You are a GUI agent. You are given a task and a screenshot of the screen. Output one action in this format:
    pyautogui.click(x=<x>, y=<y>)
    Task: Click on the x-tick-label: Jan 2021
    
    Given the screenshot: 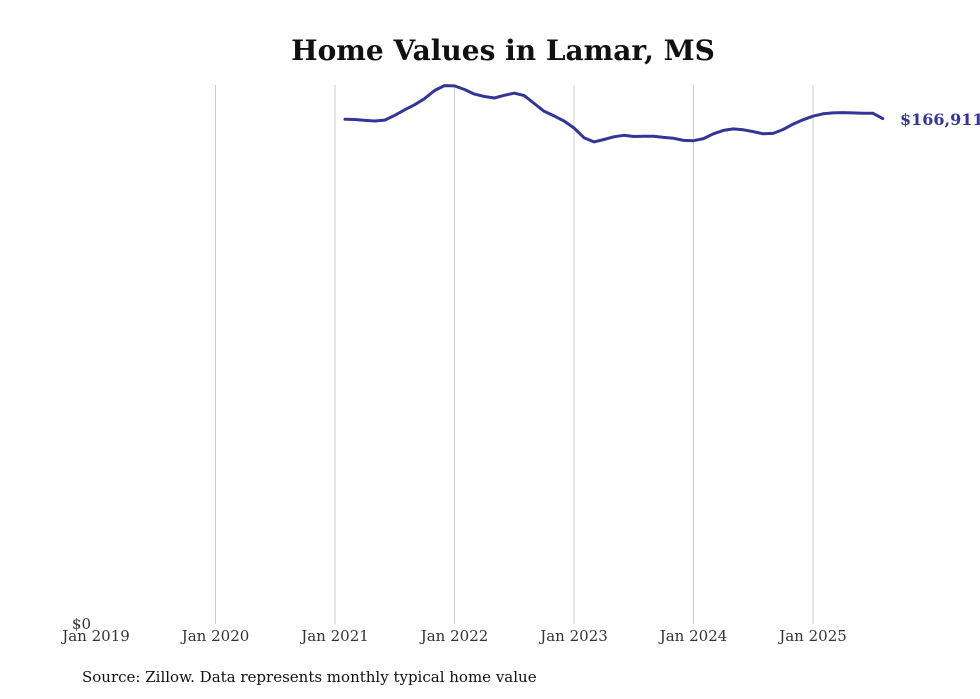 What is the action you would take?
    pyautogui.click(x=334, y=636)
    